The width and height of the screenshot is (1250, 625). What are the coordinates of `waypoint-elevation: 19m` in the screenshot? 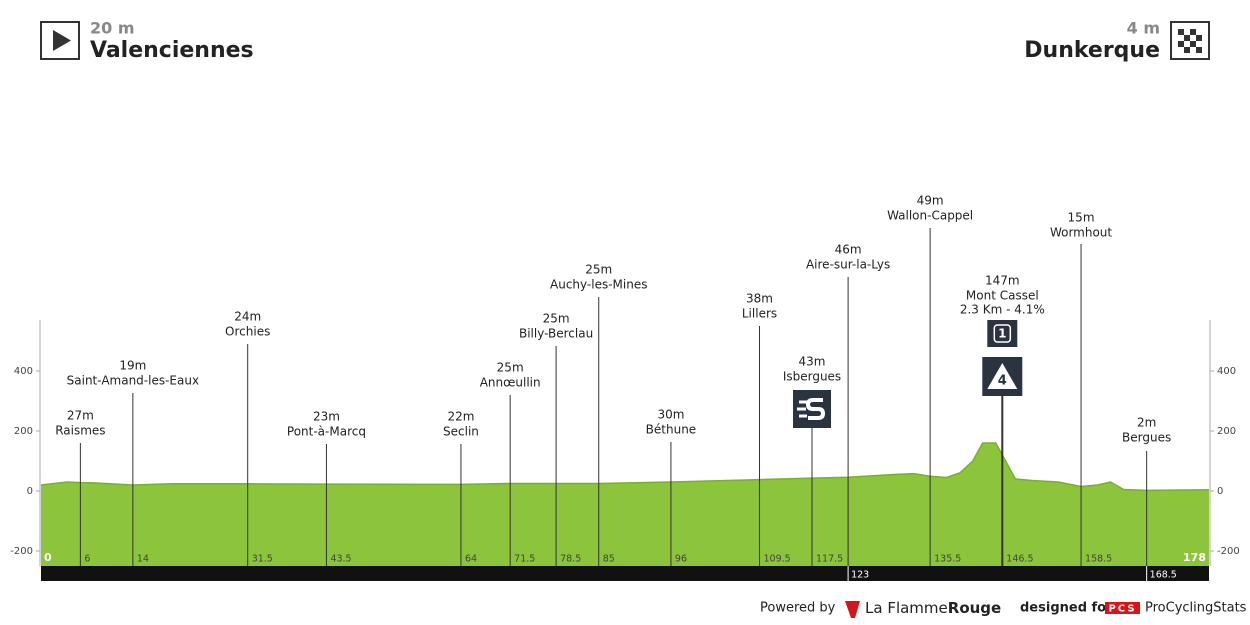 It's located at (132, 366).